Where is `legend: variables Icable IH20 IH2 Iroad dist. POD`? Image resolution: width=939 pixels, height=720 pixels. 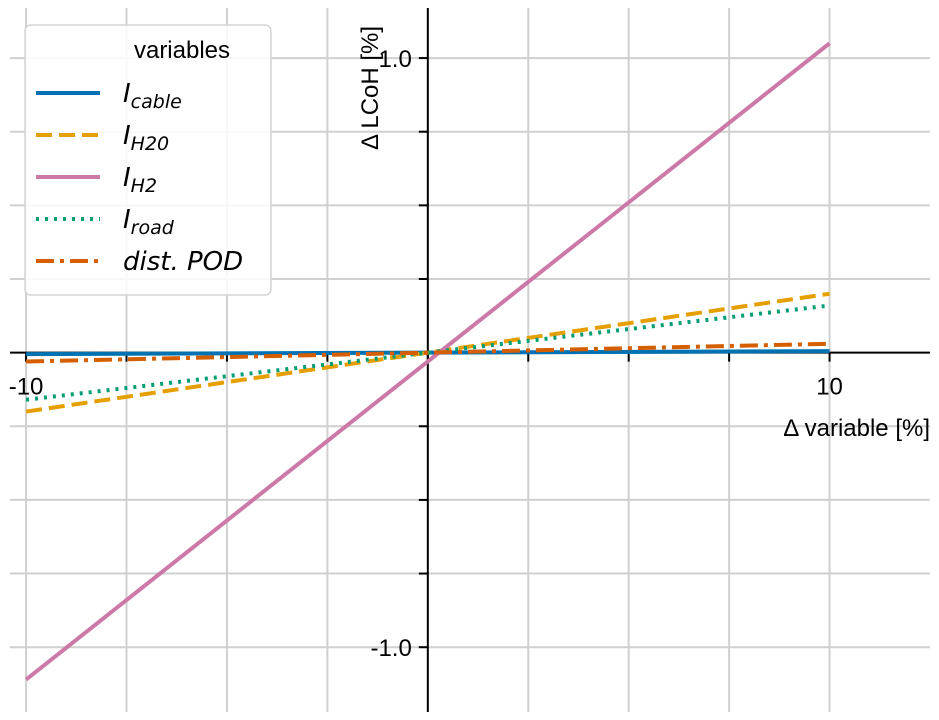 legend: variables Icable IH20 IH2 Iroad dist. POD is located at coordinates (148, 160).